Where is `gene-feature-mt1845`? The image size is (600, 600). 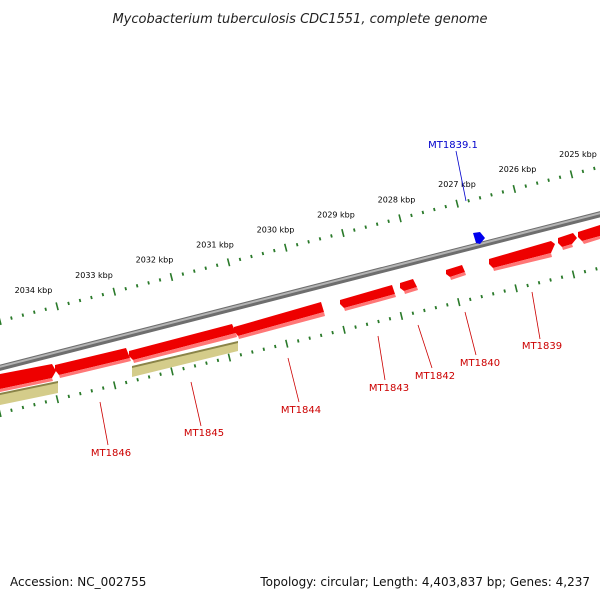
gene-feature-mt1845 is located at coordinates (185, 359).